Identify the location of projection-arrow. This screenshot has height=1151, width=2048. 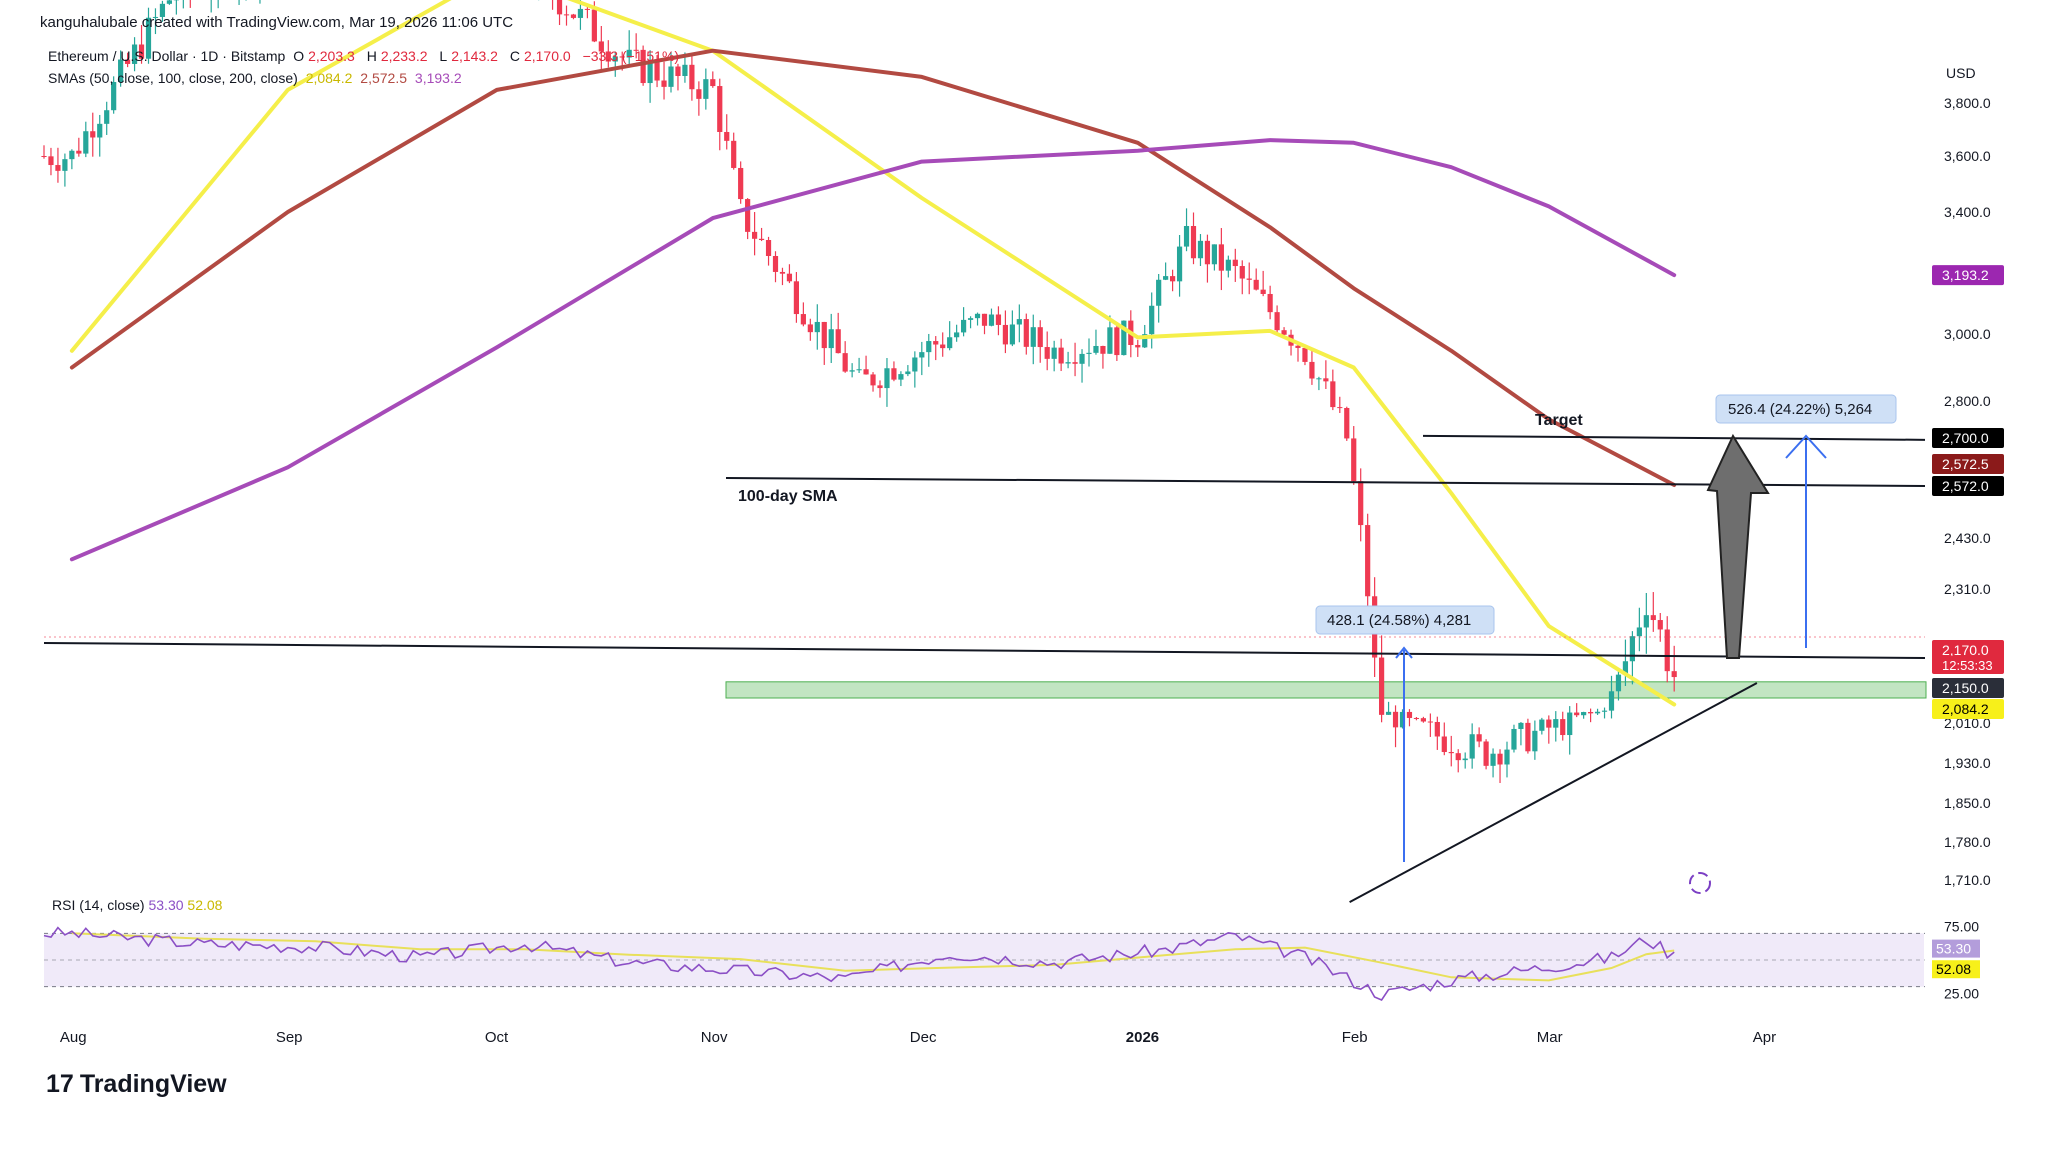
(1738, 547).